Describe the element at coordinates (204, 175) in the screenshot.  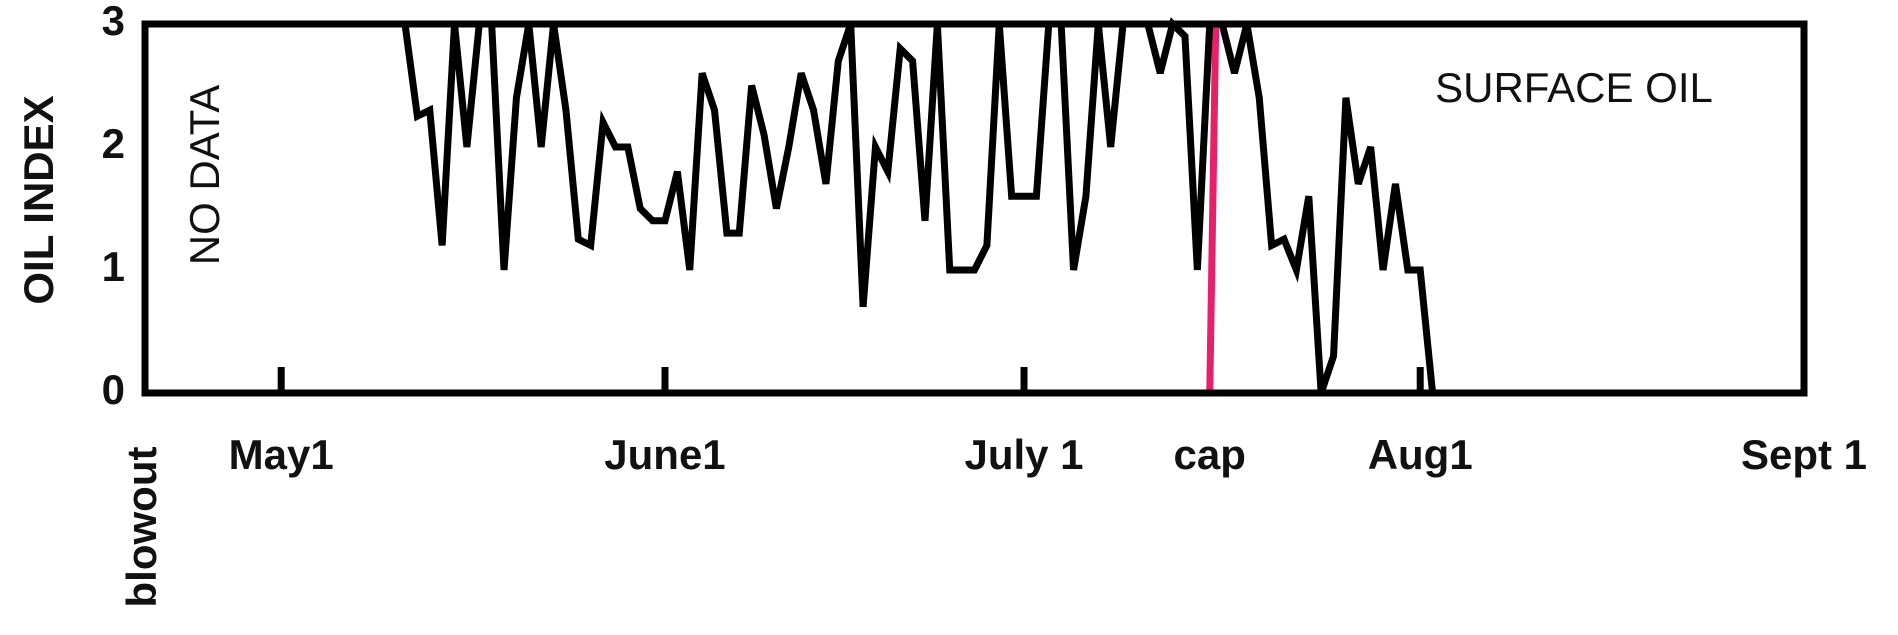
I see `annotation: NO DATA` at that location.